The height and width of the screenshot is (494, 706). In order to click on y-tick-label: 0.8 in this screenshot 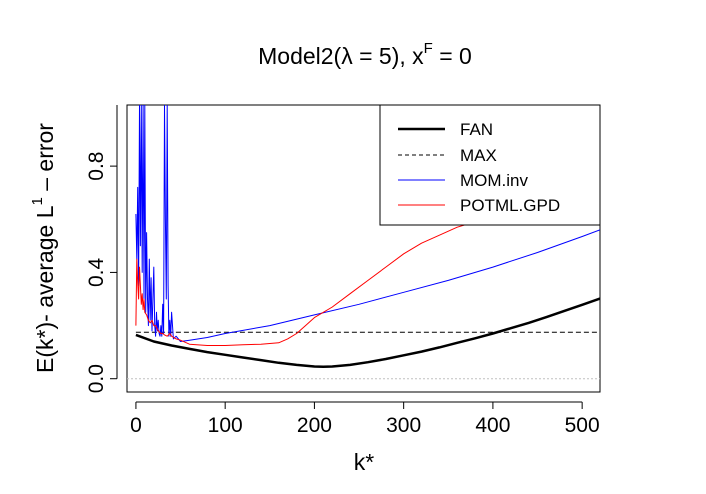, I will do `click(96, 166)`.